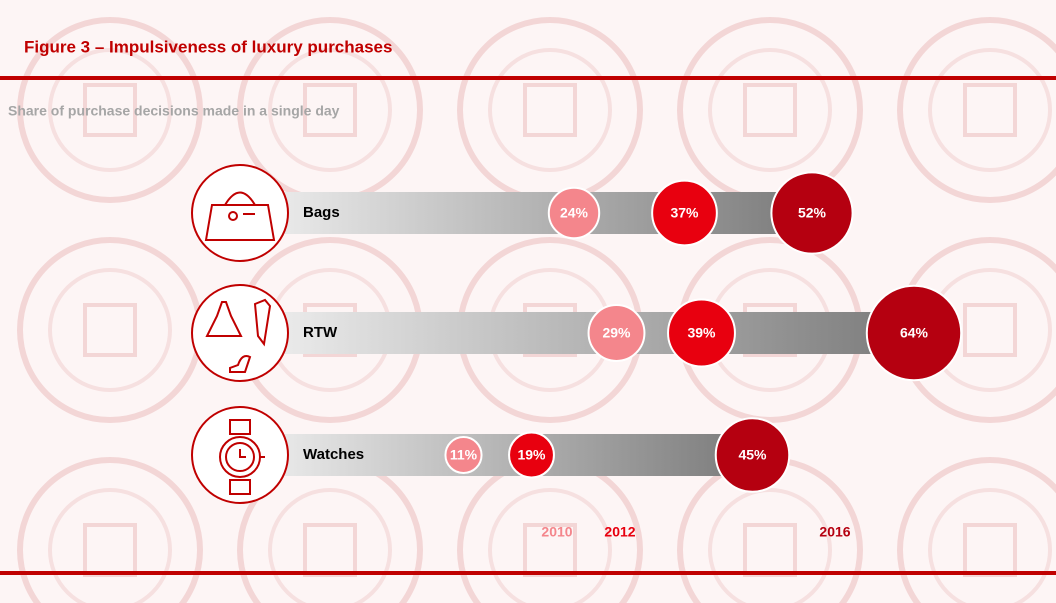 Image resolution: width=1056 pixels, height=603 pixels. I want to click on value-label: 52%, so click(812, 213).